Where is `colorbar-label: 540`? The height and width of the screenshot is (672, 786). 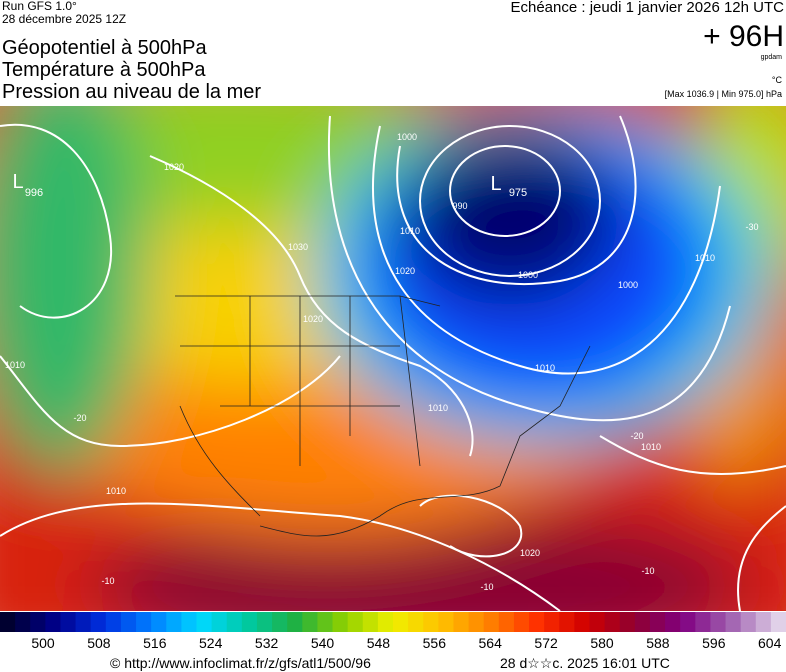
colorbar-label: 540 is located at coordinates (322, 643).